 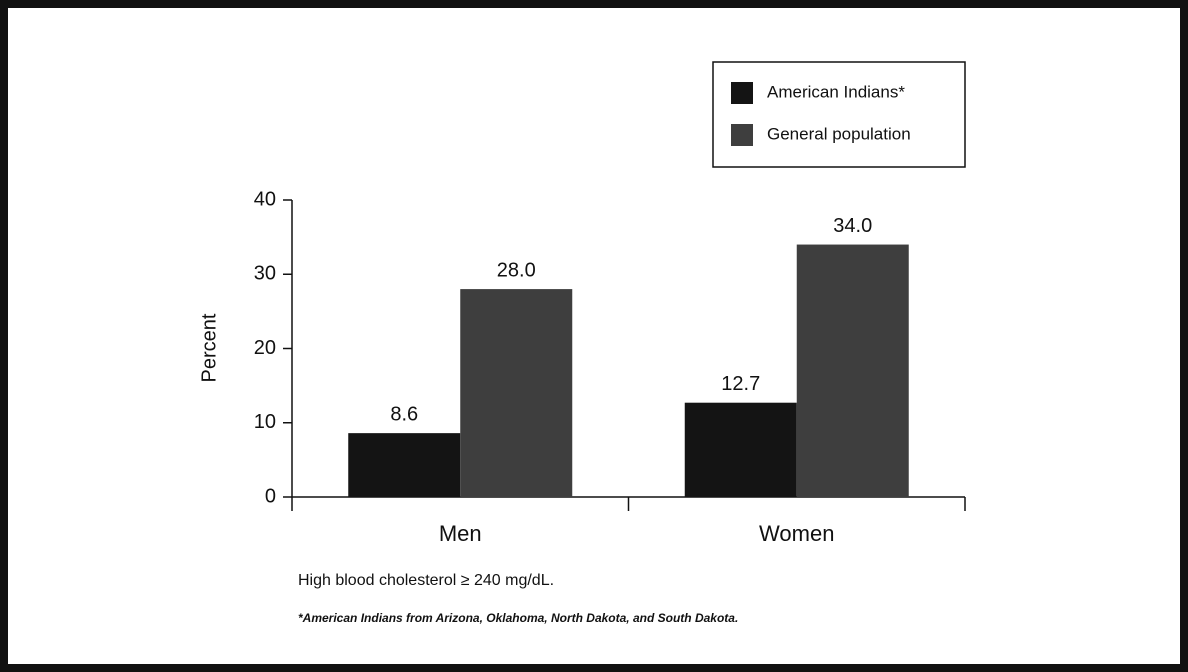 I want to click on y-tick-label: 0, so click(x=270, y=496).